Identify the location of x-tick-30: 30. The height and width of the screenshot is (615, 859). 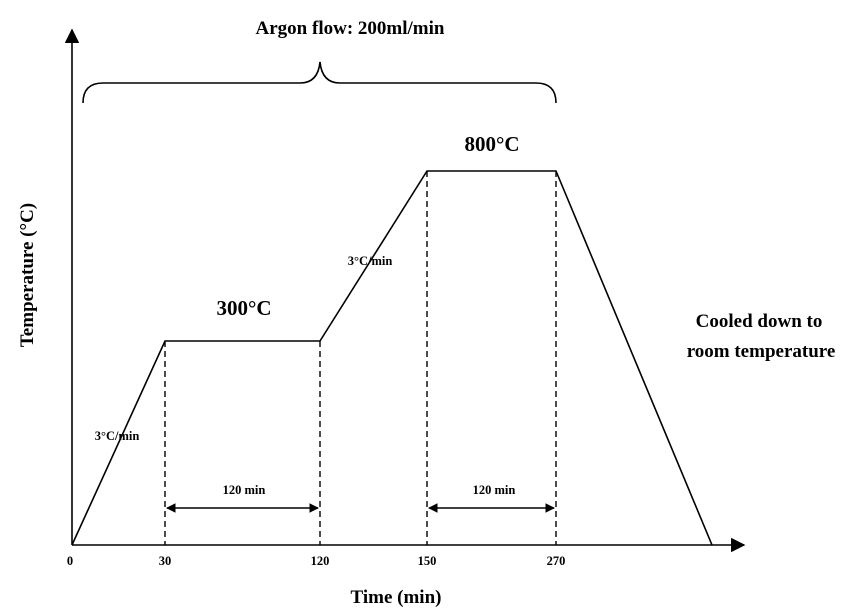
(165, 561).